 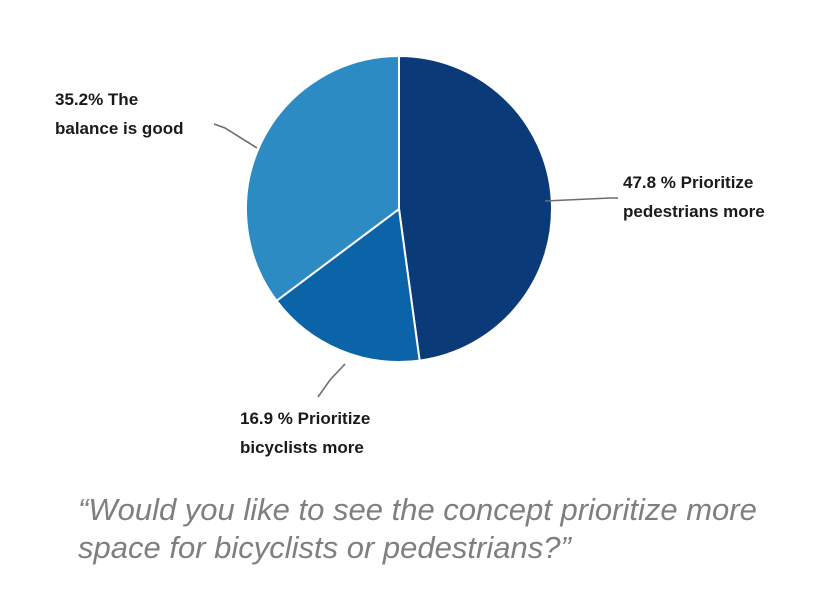 I want to click on data-label-3: 35.2% The balance is good, so click(x=119, y=114).